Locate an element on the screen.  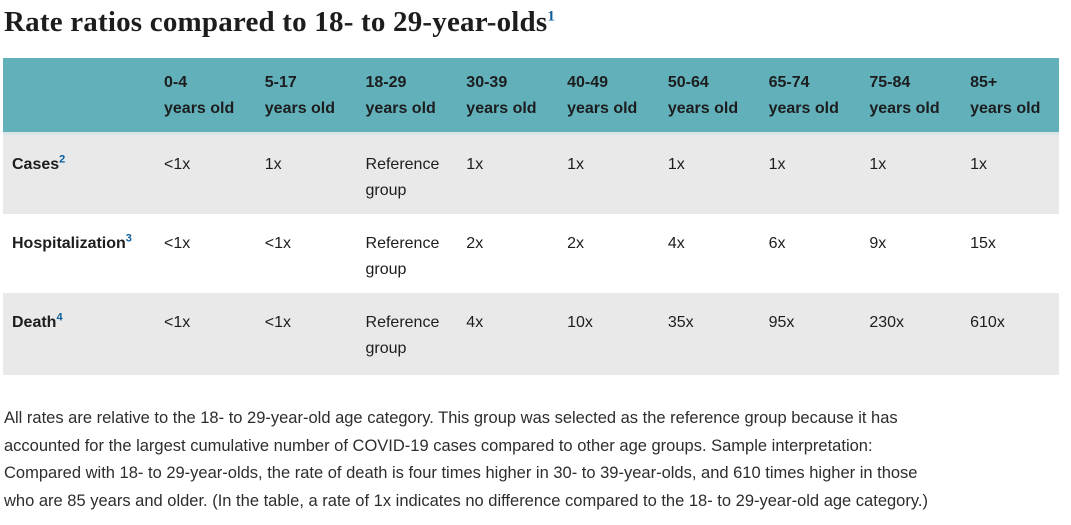
corner-cell is located at coordinates (77, 96).